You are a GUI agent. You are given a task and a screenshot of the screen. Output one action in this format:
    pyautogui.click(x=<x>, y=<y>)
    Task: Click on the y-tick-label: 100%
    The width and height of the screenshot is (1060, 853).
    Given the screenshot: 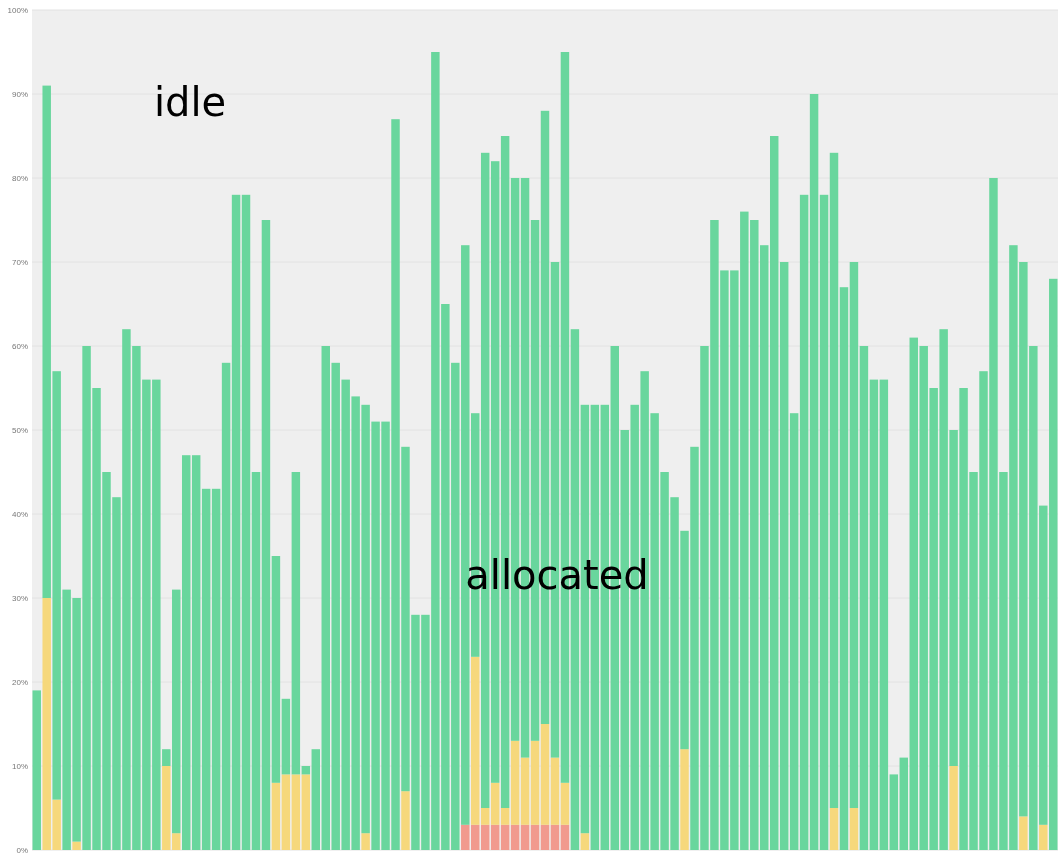 What is the action you would take?
    pyautogui.click(x=17, y=10)
    